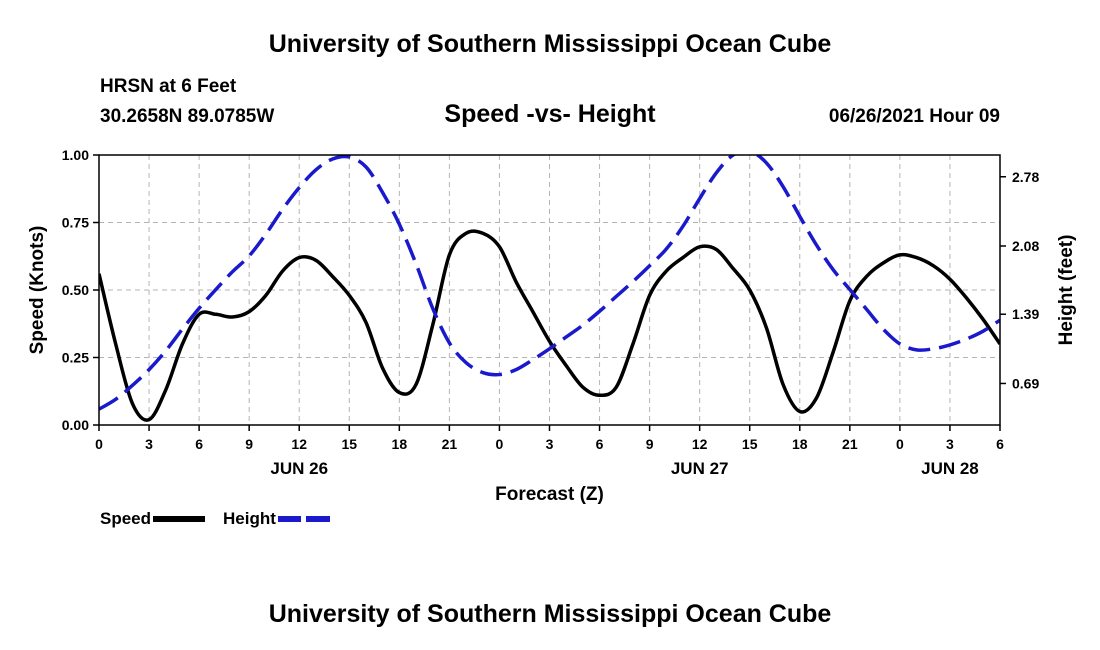 This screenshot has width=1100, height=650. Describe the element at coordinates (168, 86) in the screenshot. I see `station-label: HRSN at 6 Feet` at that location.